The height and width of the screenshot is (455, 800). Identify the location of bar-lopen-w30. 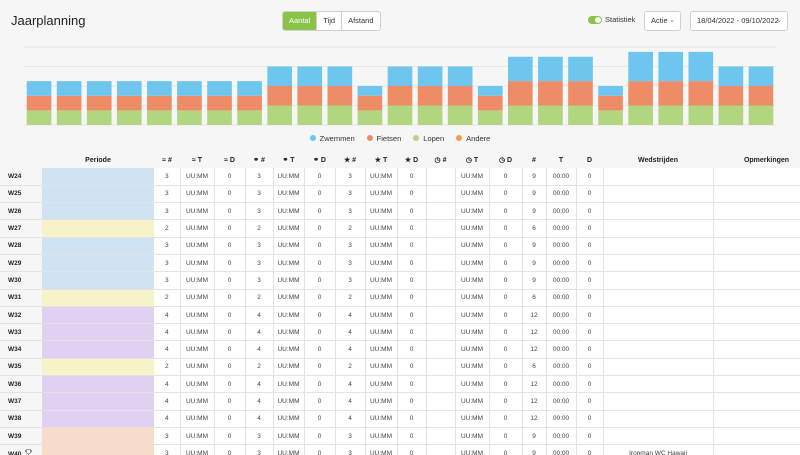
(460, 115).